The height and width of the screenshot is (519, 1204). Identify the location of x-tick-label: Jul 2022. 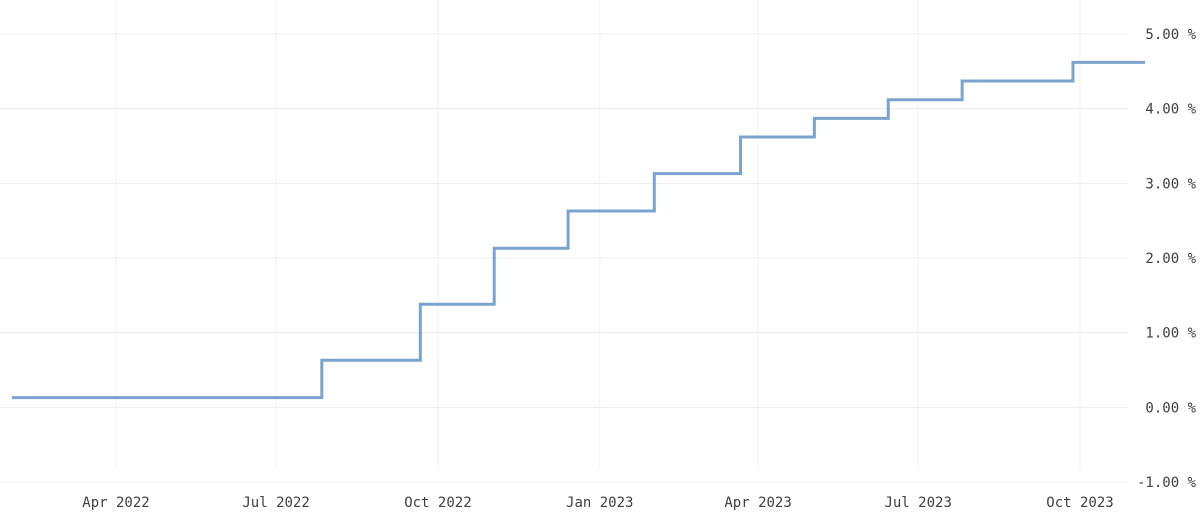
(275, 503).